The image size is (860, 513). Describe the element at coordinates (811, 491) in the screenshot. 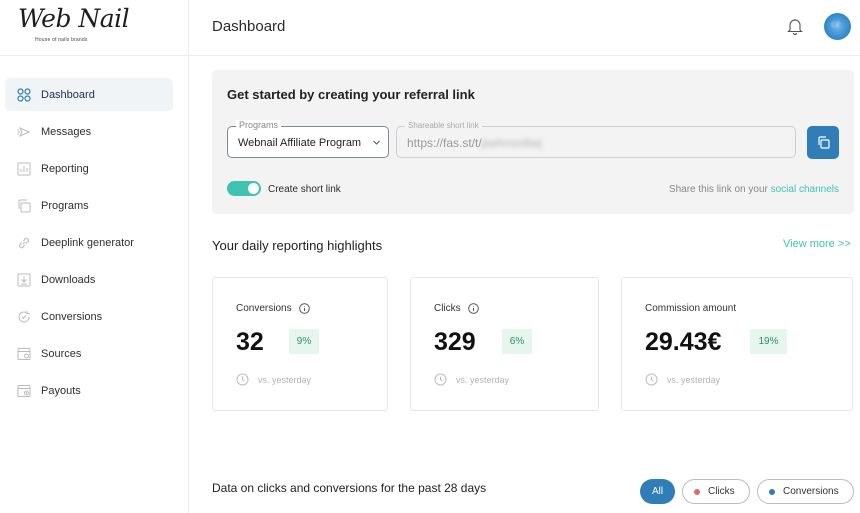

I see `filter-conversions-label: Conversions` at that location.